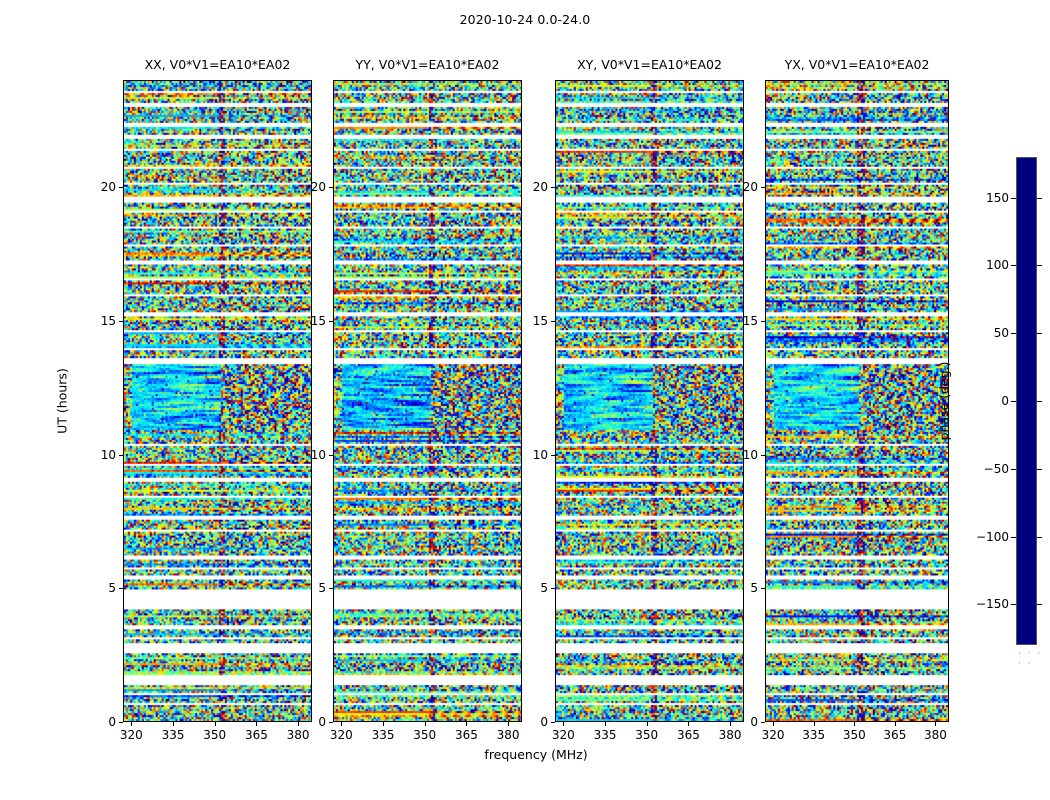  What do you see at coordinates (1030, 659) in the screenshot?
I see `colorbar-under-dots: · · · · ·` at bounding box center [1030, 659].